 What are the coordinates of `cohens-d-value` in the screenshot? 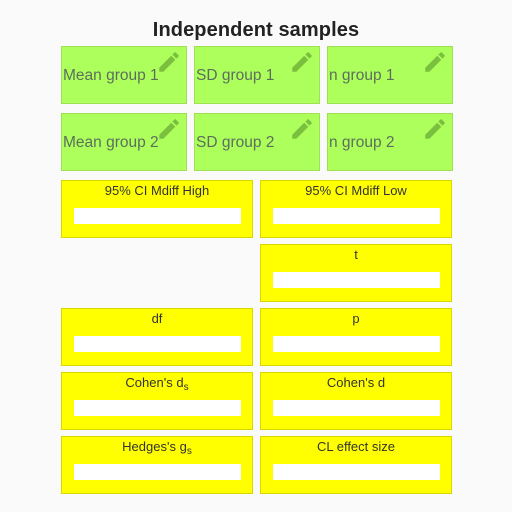 It's located at (356, 408).